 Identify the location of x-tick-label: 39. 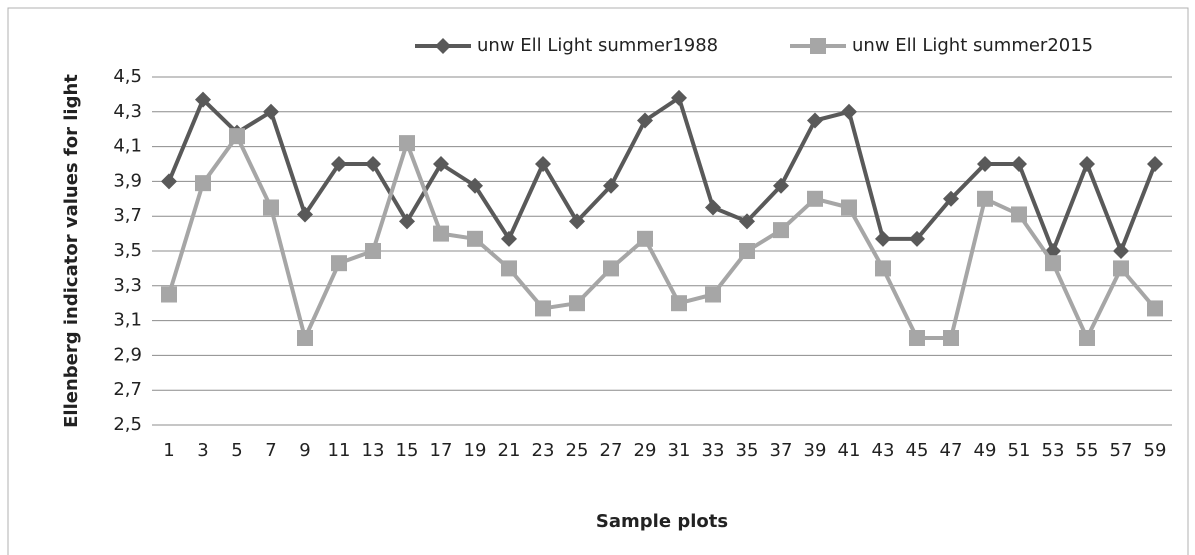
(815, 450).